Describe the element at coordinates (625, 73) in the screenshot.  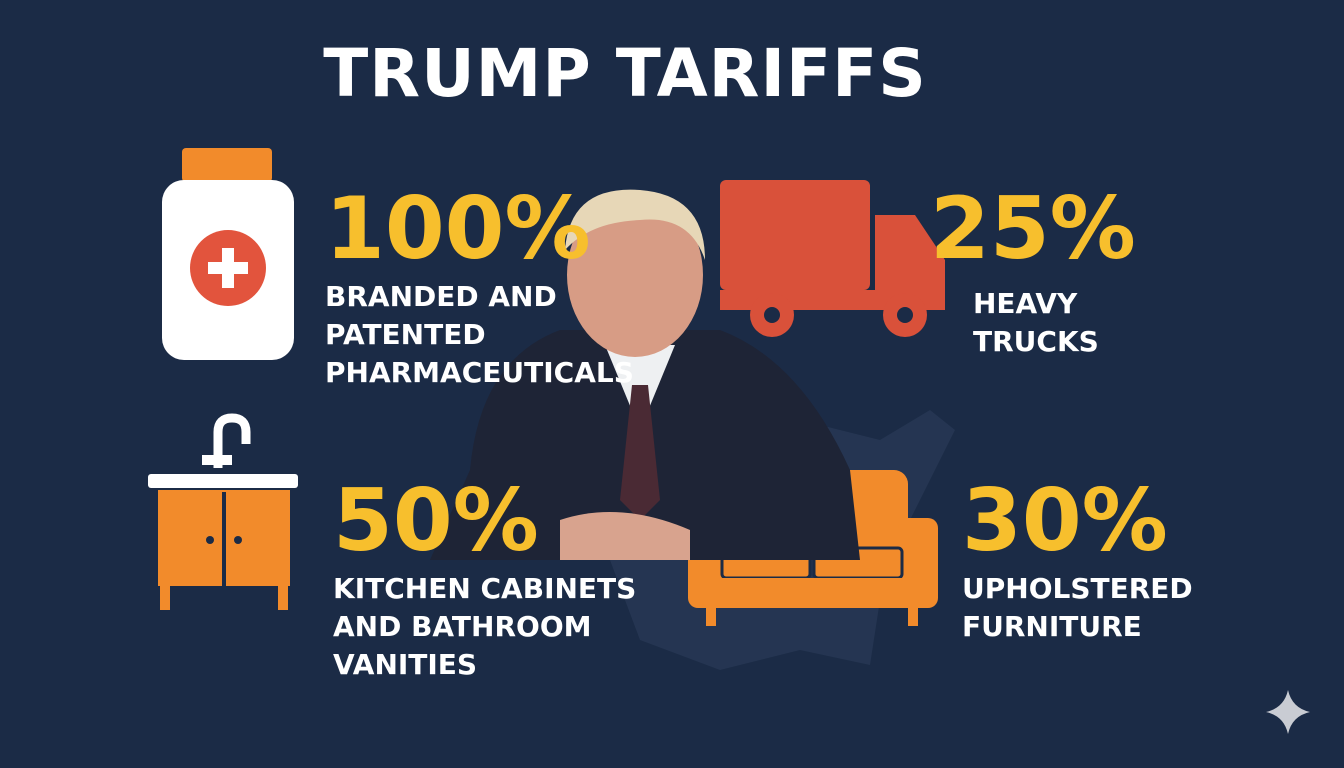
I see `title: TRUMP TARIFFS` at that location.